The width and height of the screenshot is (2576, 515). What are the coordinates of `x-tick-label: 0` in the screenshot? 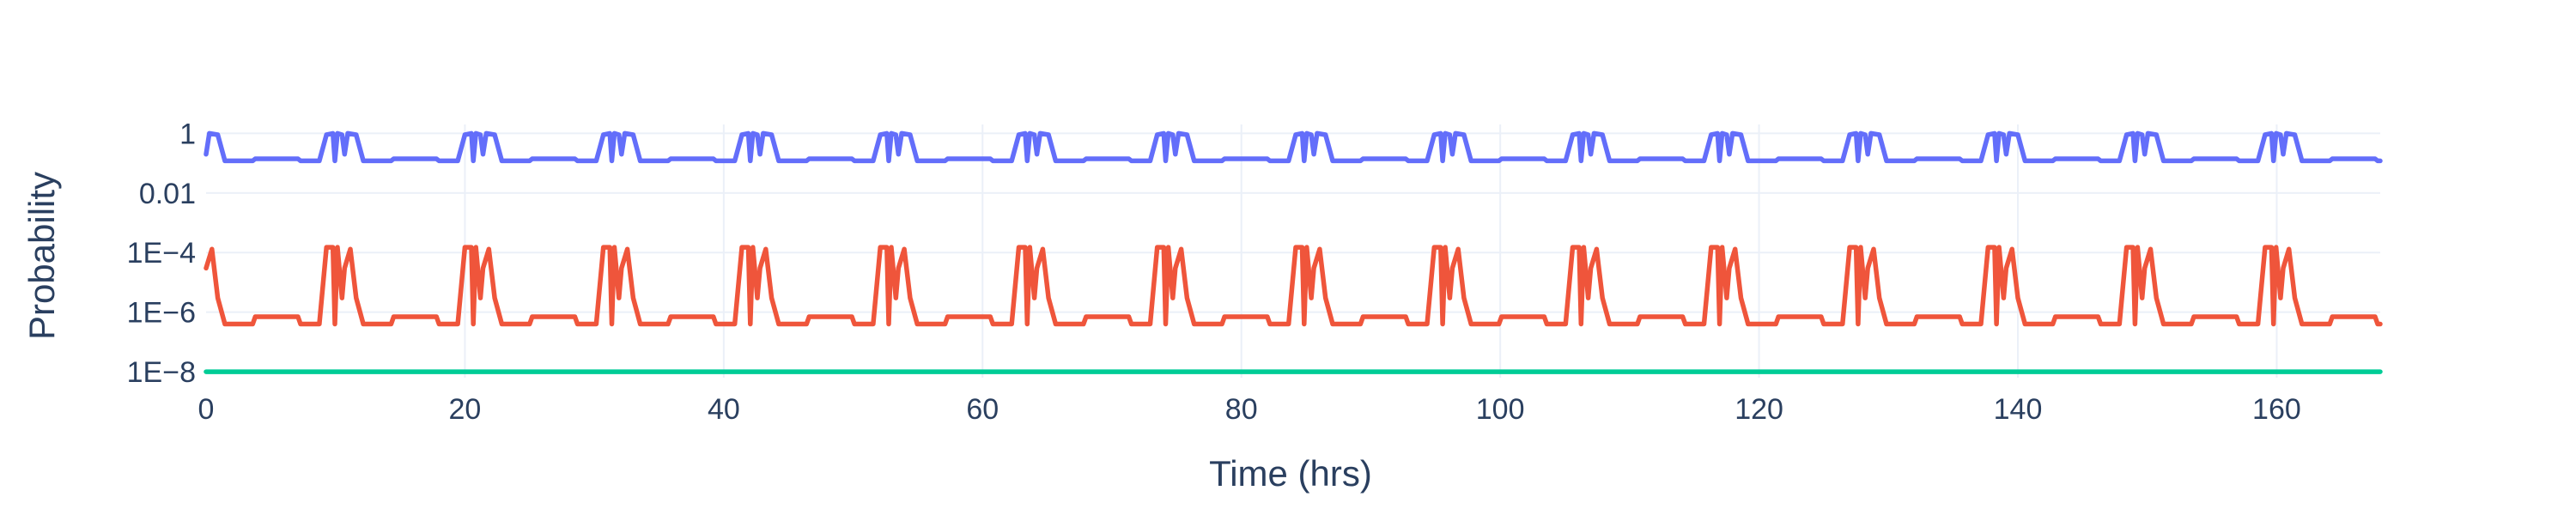 It's located at (207, 409).